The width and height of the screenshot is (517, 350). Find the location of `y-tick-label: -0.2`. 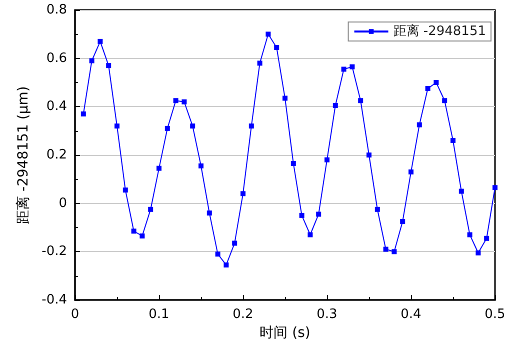

y-tick-label: -0.2 is located at coordinates (54, 252).